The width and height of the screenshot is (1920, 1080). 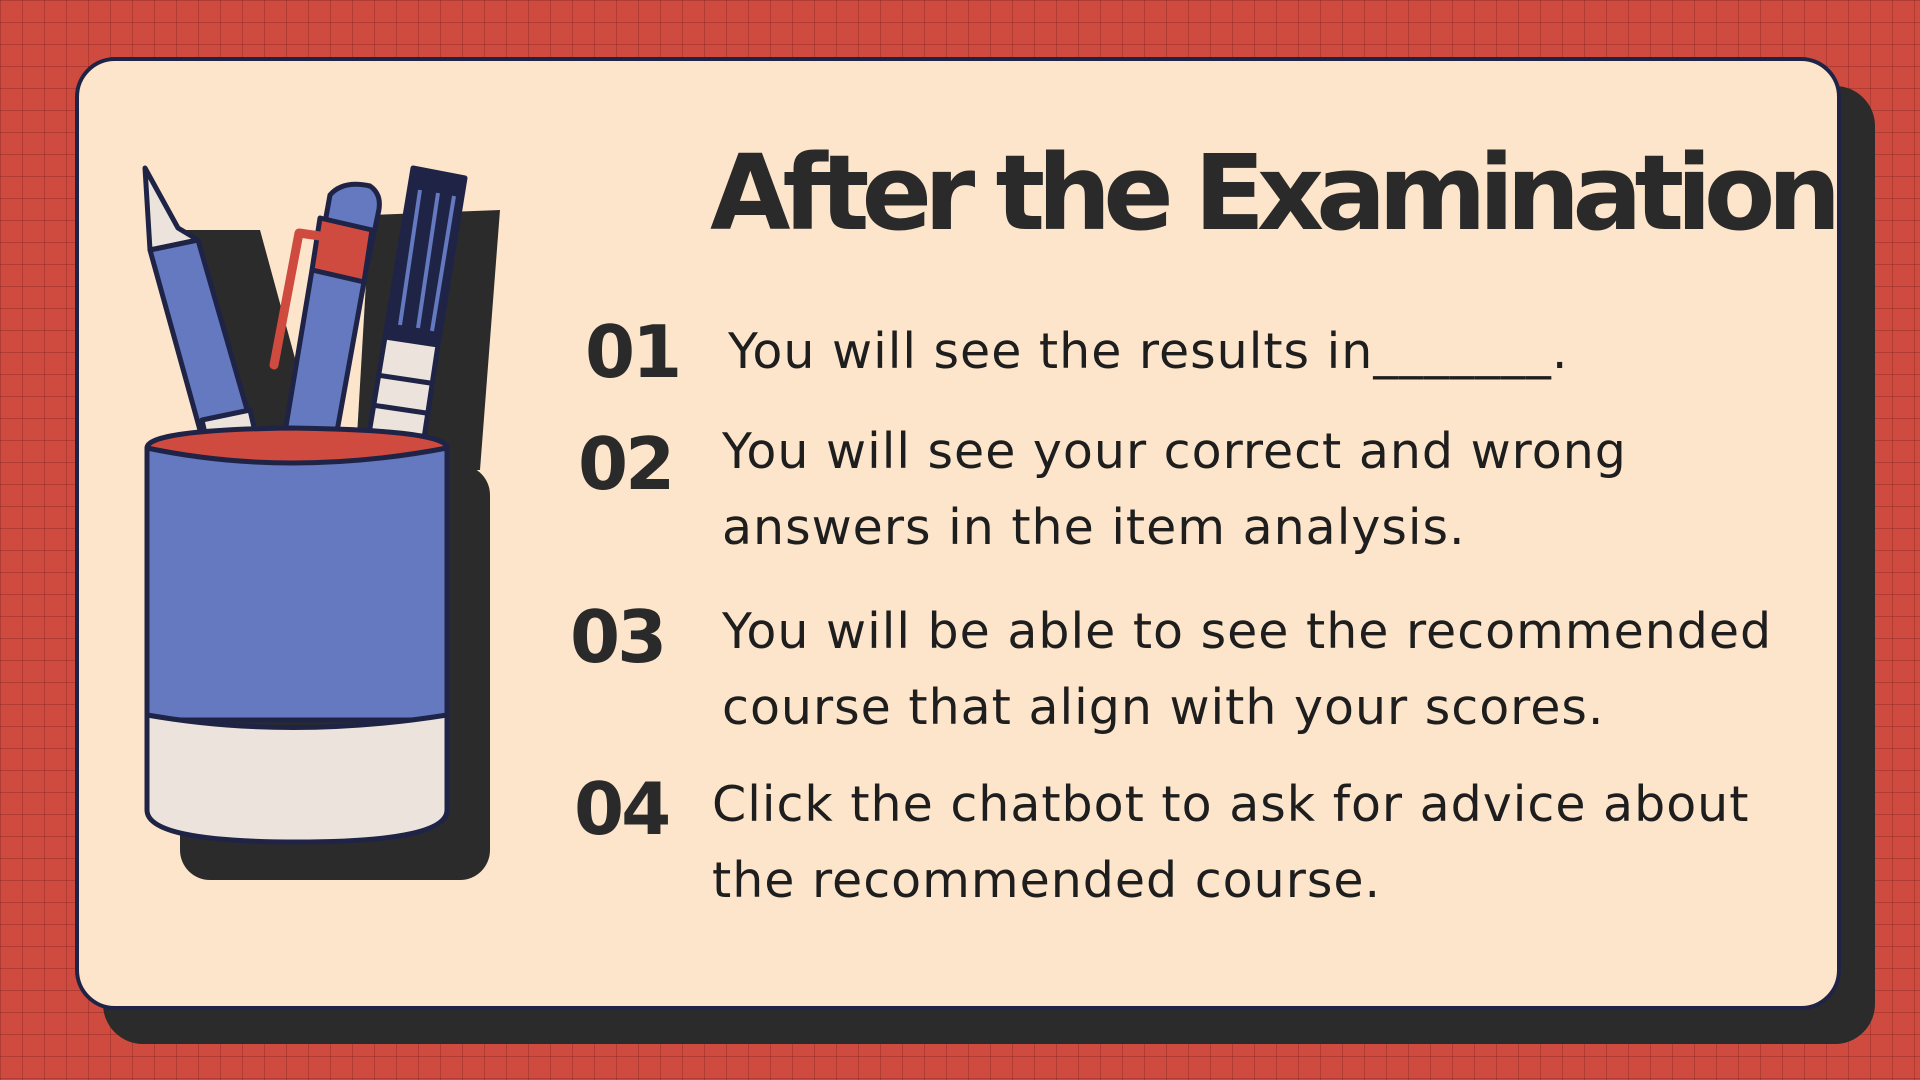 I want to click on step-number-04: 04, so click(x=622, y=809).